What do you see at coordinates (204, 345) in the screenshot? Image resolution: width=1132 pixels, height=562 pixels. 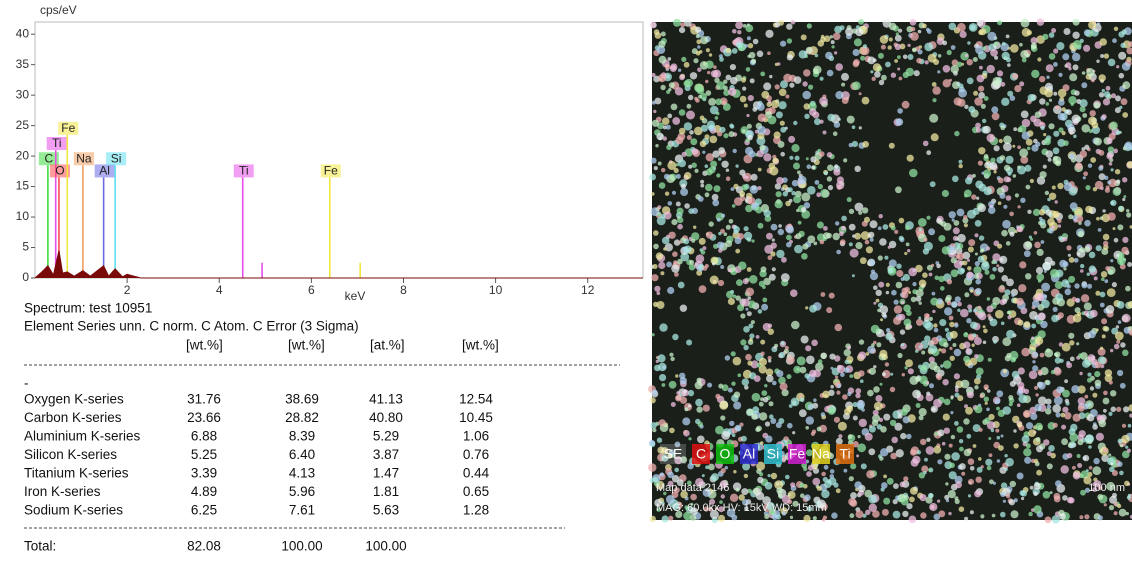 I see `unit: [wt.%]` at bounding box center [204, 345].